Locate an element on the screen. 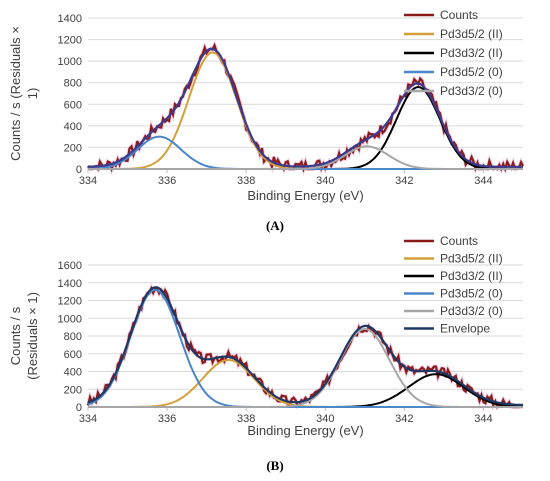 Image resolution: width=550 pixels, height=481 pixels. y-axis-label: Counts / s is located at coordinates (15, 335).